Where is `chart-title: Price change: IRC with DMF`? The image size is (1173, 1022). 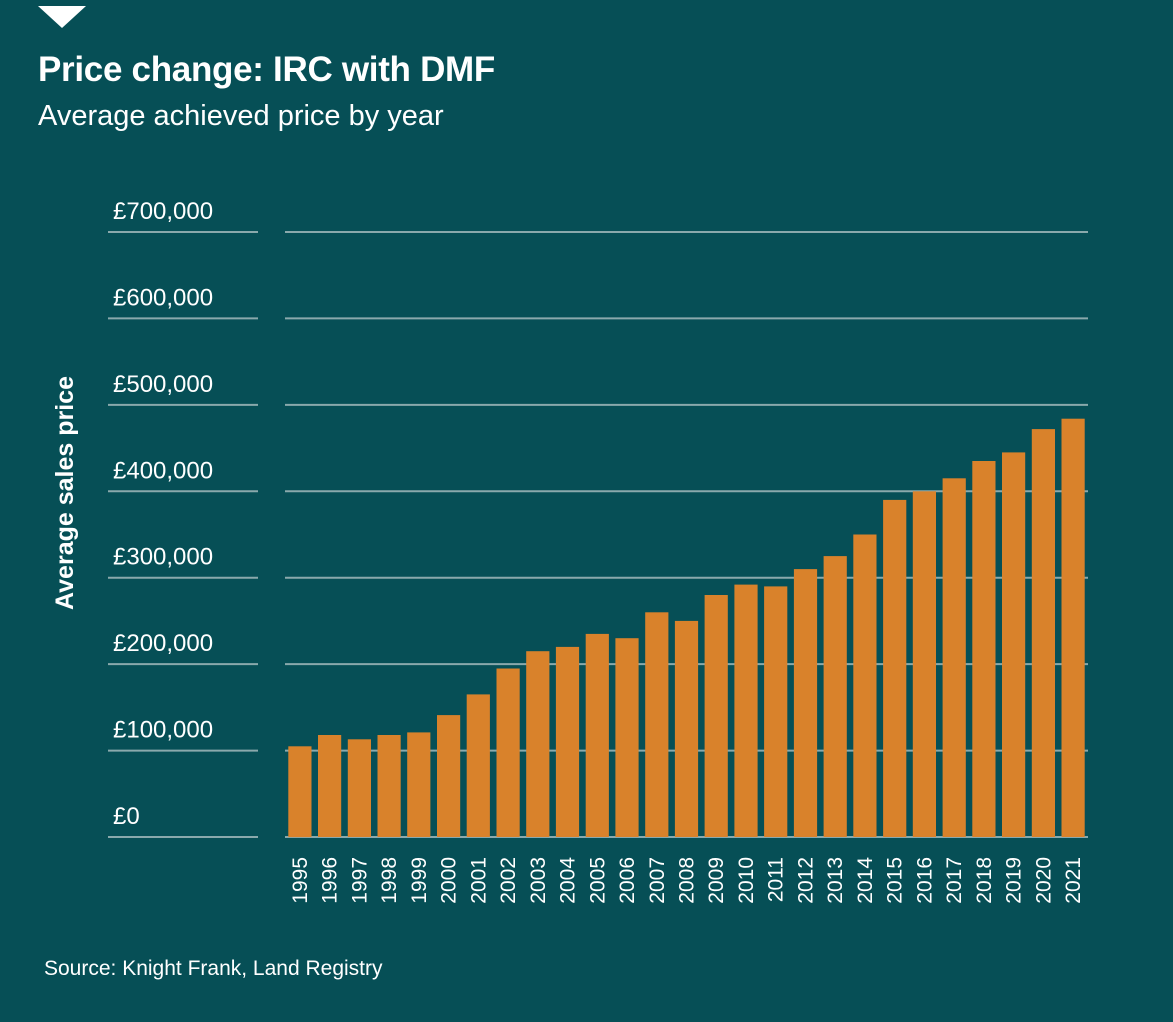
chart-title: Price change: IRC with DMF is located at coordinates (266, 69).